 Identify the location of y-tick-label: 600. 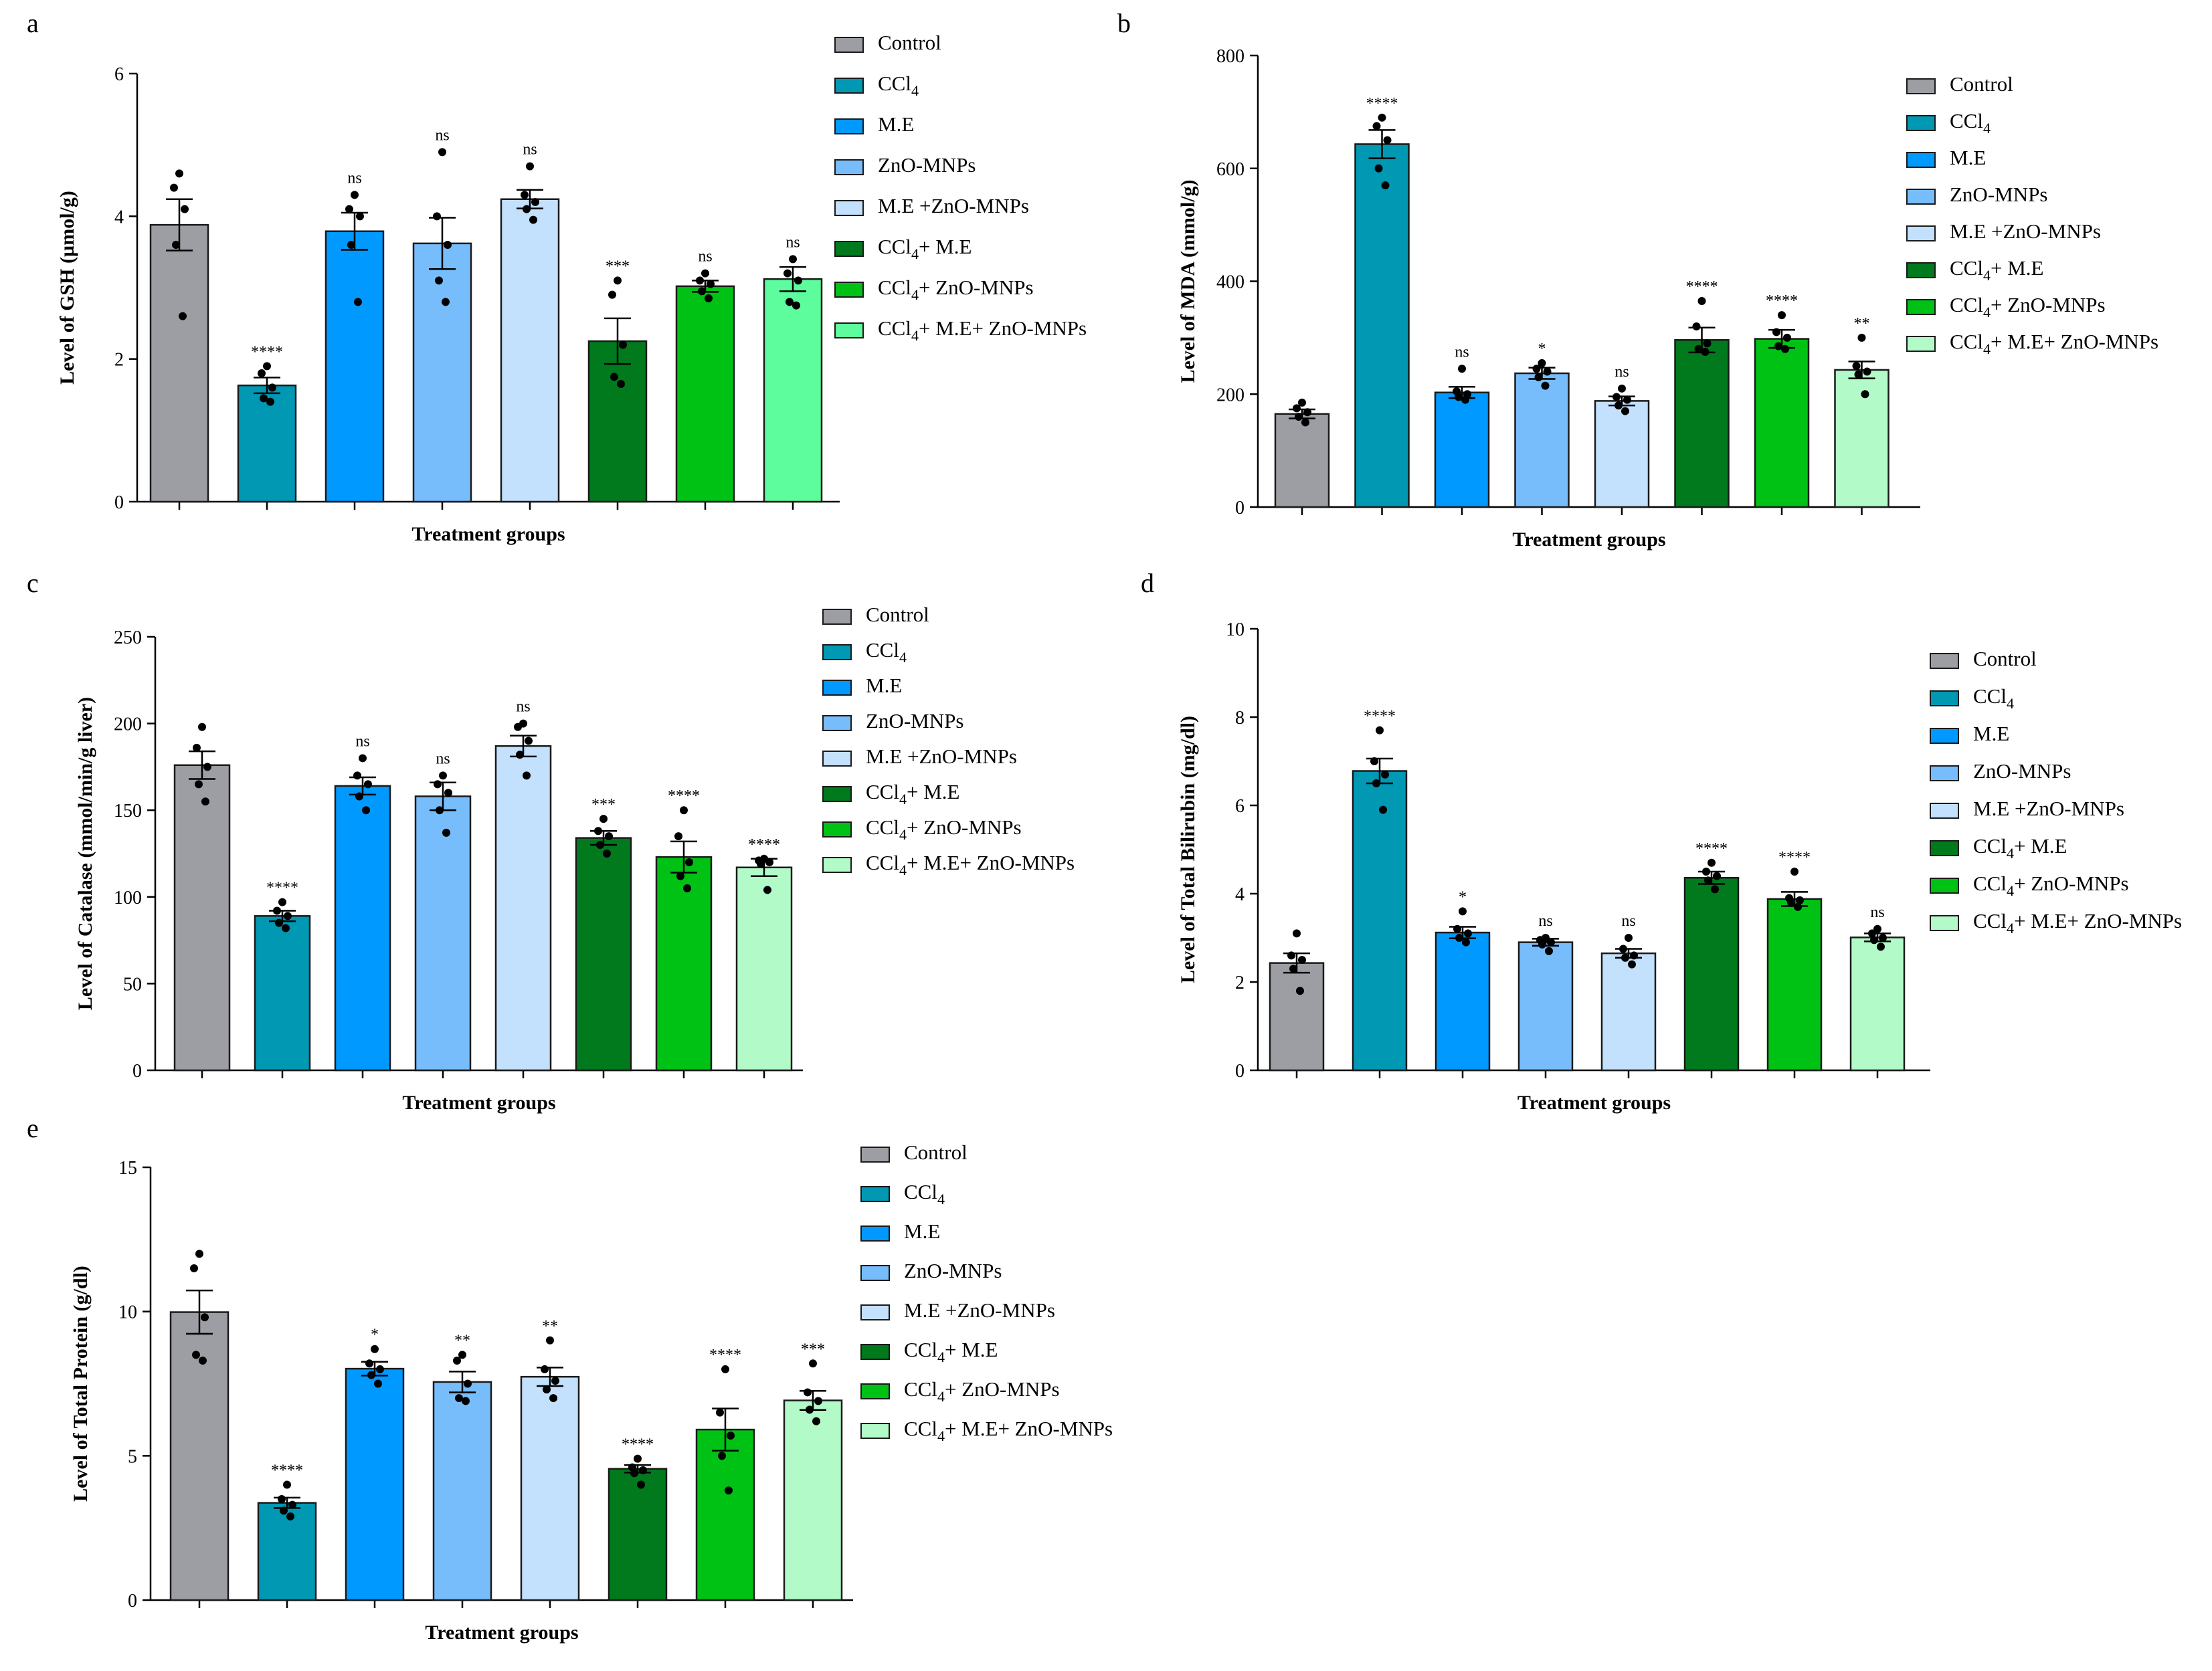
(1230, 169).